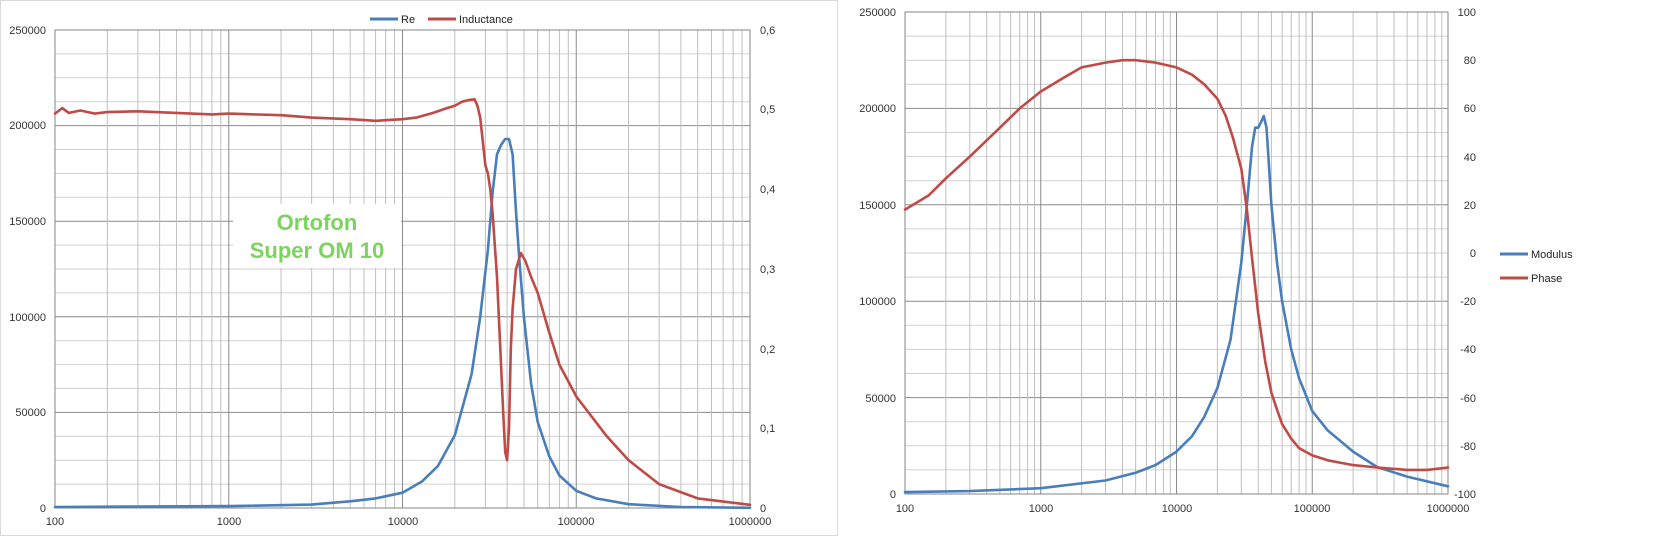 The image size is (1663, 536). What do you see at coordinates (1467, 13) in the screenshot?
I see `y2-tick-label: 100` at bounding box center [1467, 13].